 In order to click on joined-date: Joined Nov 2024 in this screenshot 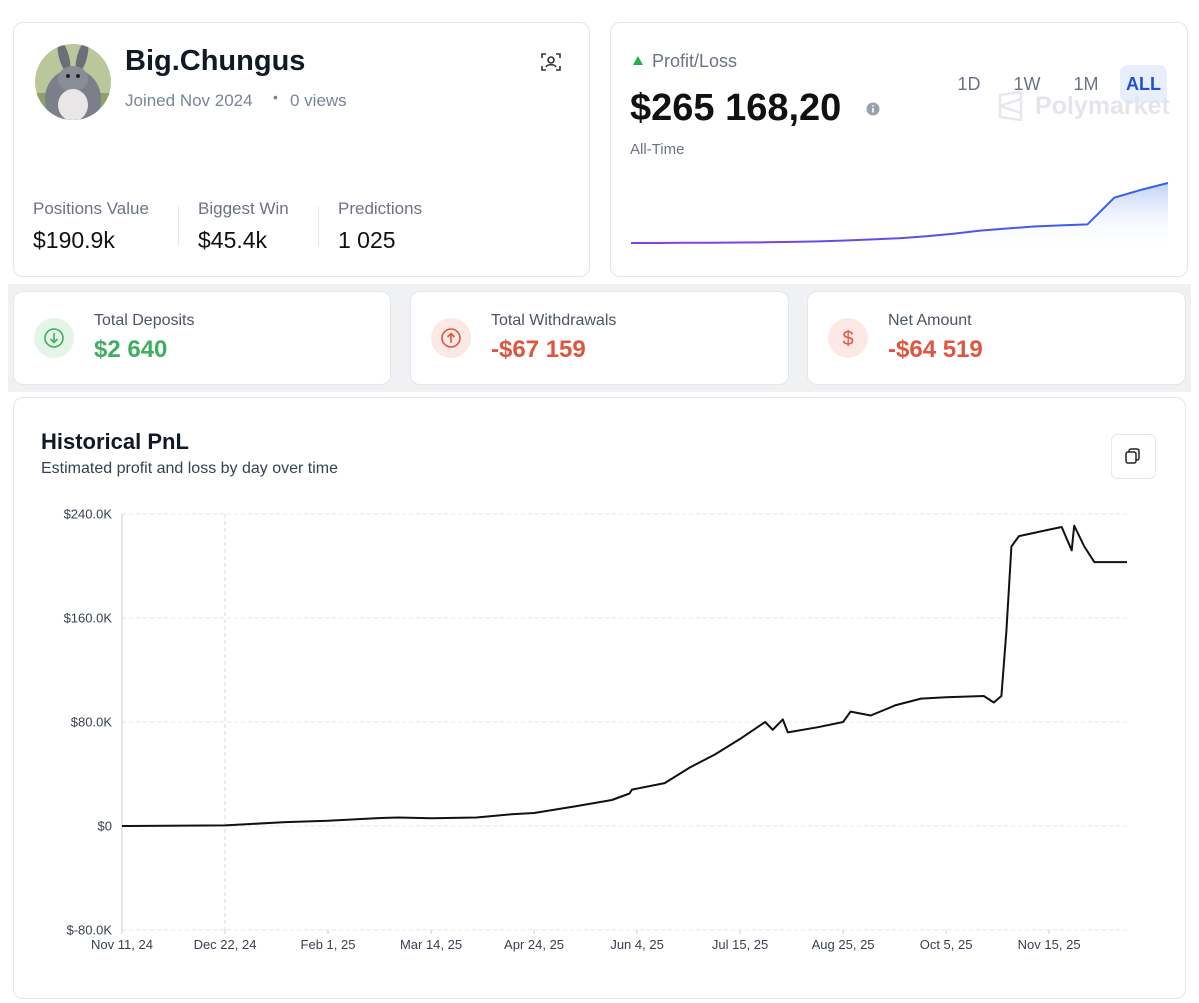, I will do `click(189, 100)`.